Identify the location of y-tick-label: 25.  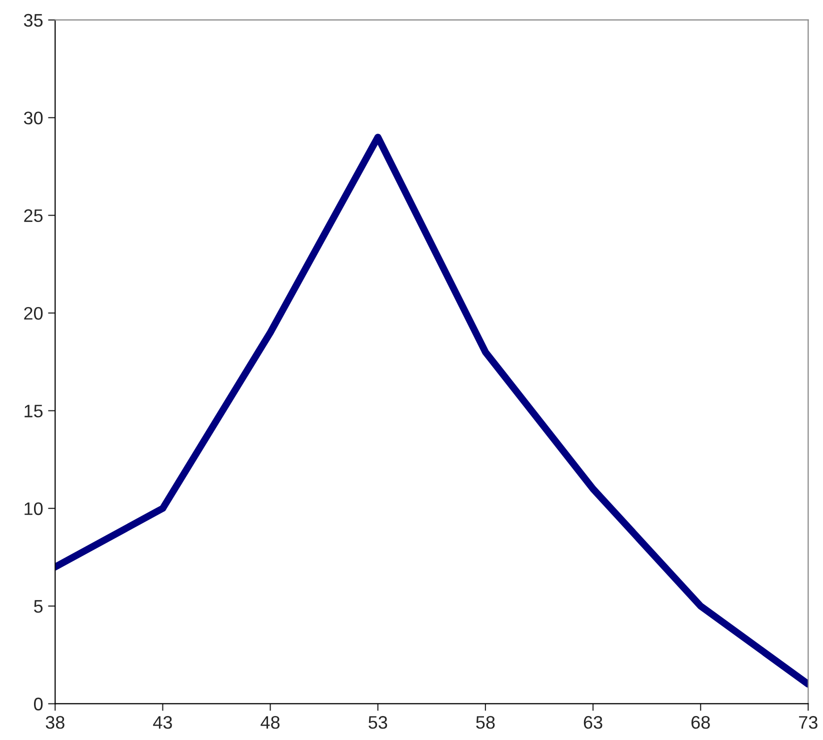
(33, 215).